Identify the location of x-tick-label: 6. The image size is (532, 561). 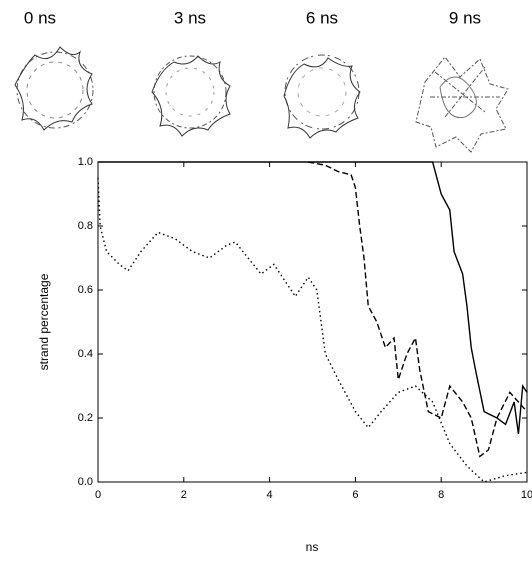
(355, 495).